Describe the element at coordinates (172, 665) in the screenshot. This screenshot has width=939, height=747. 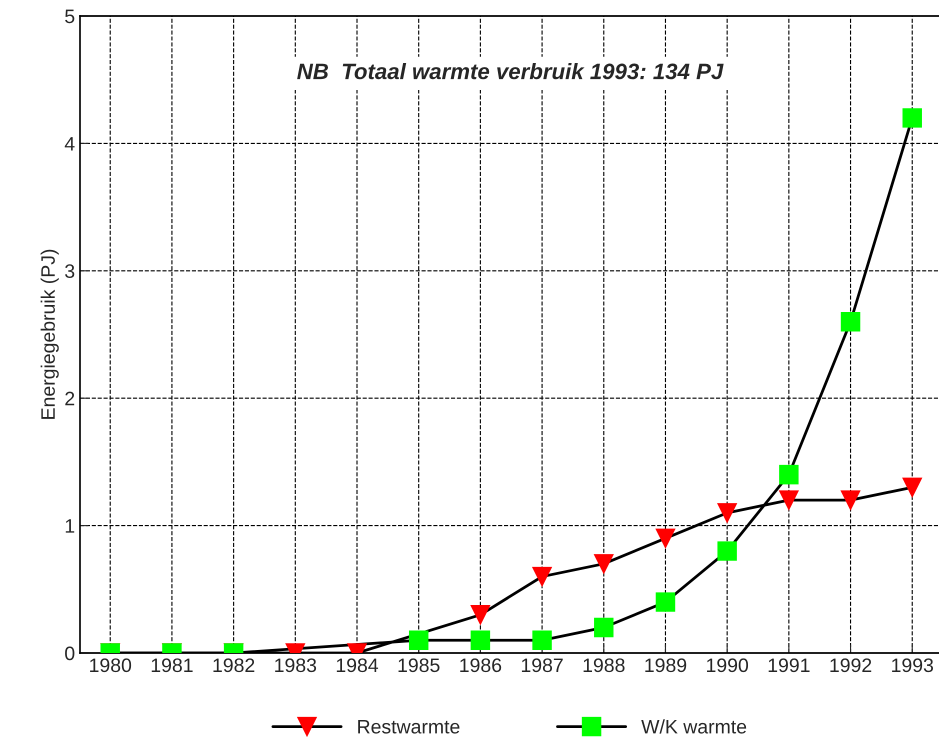
I see `x-tick-label: 1981` at that location.